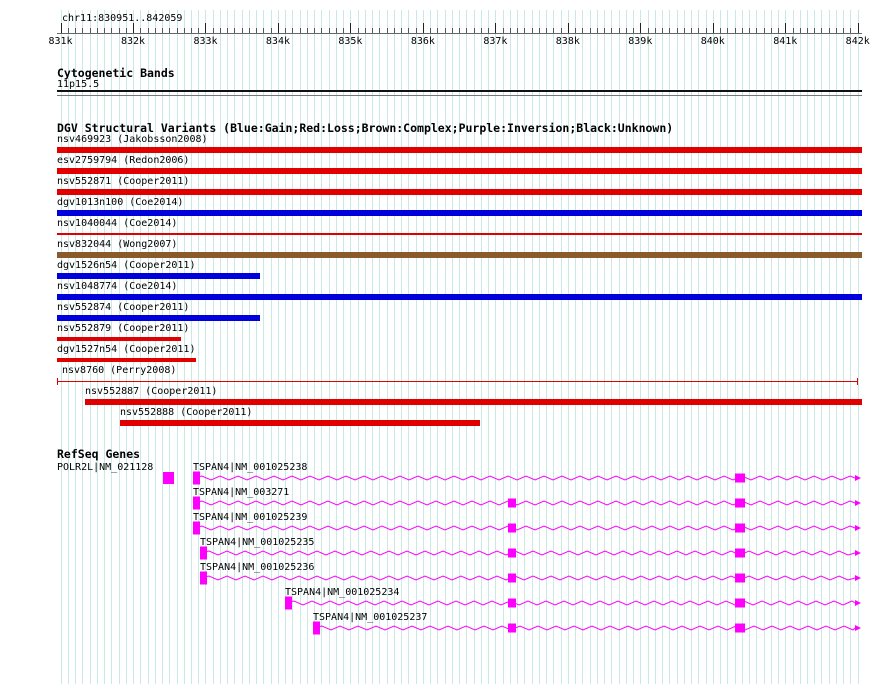  Describe the element at coordinates (105, 467) in the screenshot. I see `gene-label: POLR2L|NM_021128` at that location.